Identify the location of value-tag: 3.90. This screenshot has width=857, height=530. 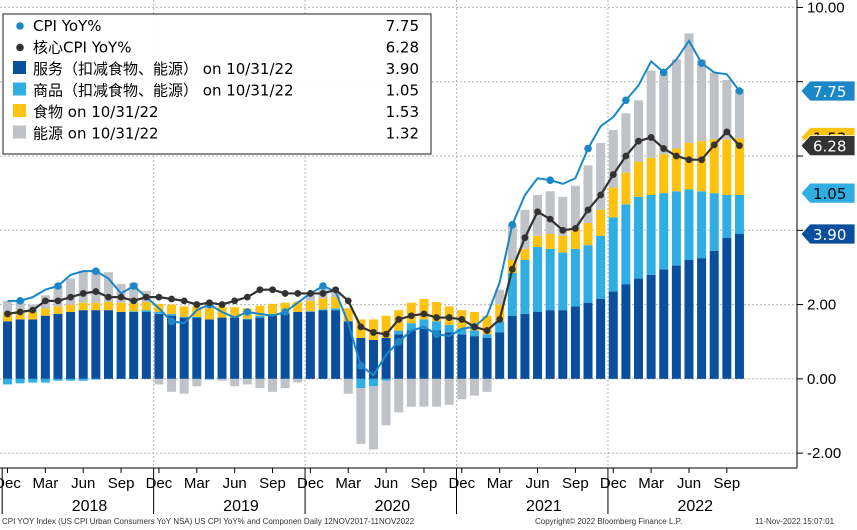
(828, 234).